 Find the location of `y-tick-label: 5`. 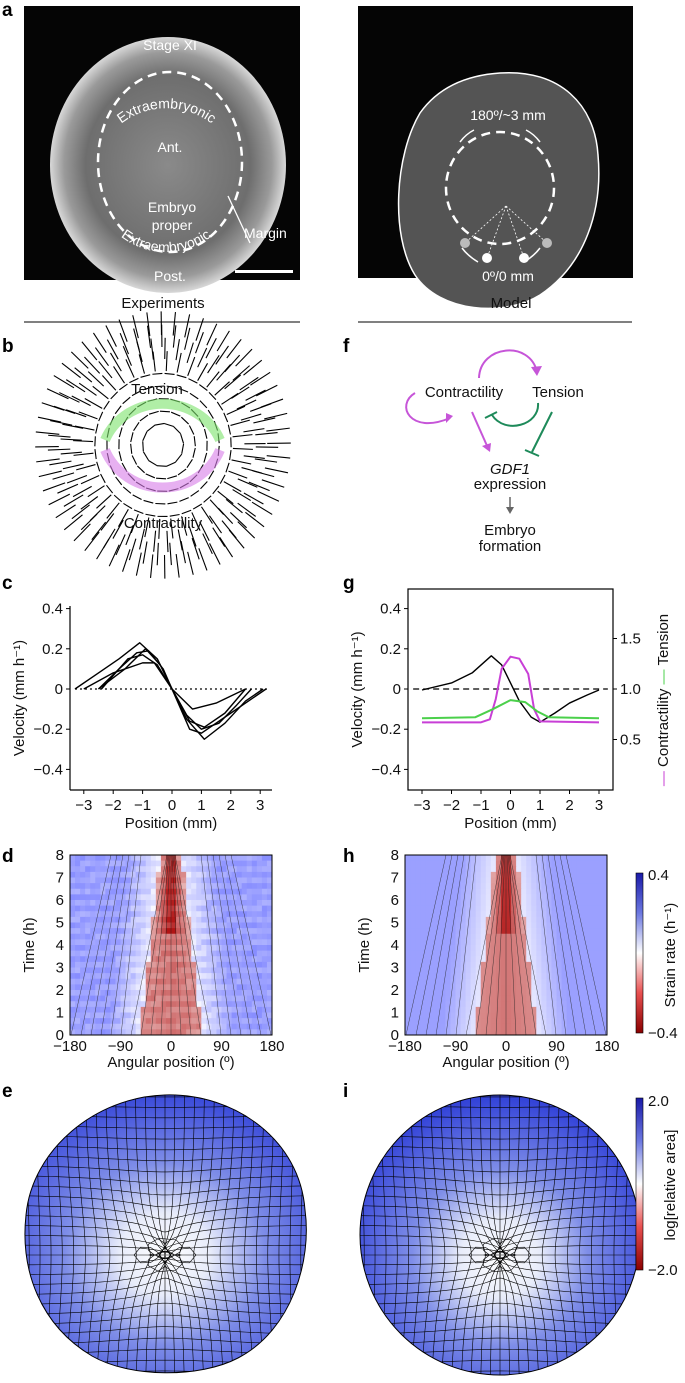

y-tick-label: 5 is located at coordinates (60, 923).